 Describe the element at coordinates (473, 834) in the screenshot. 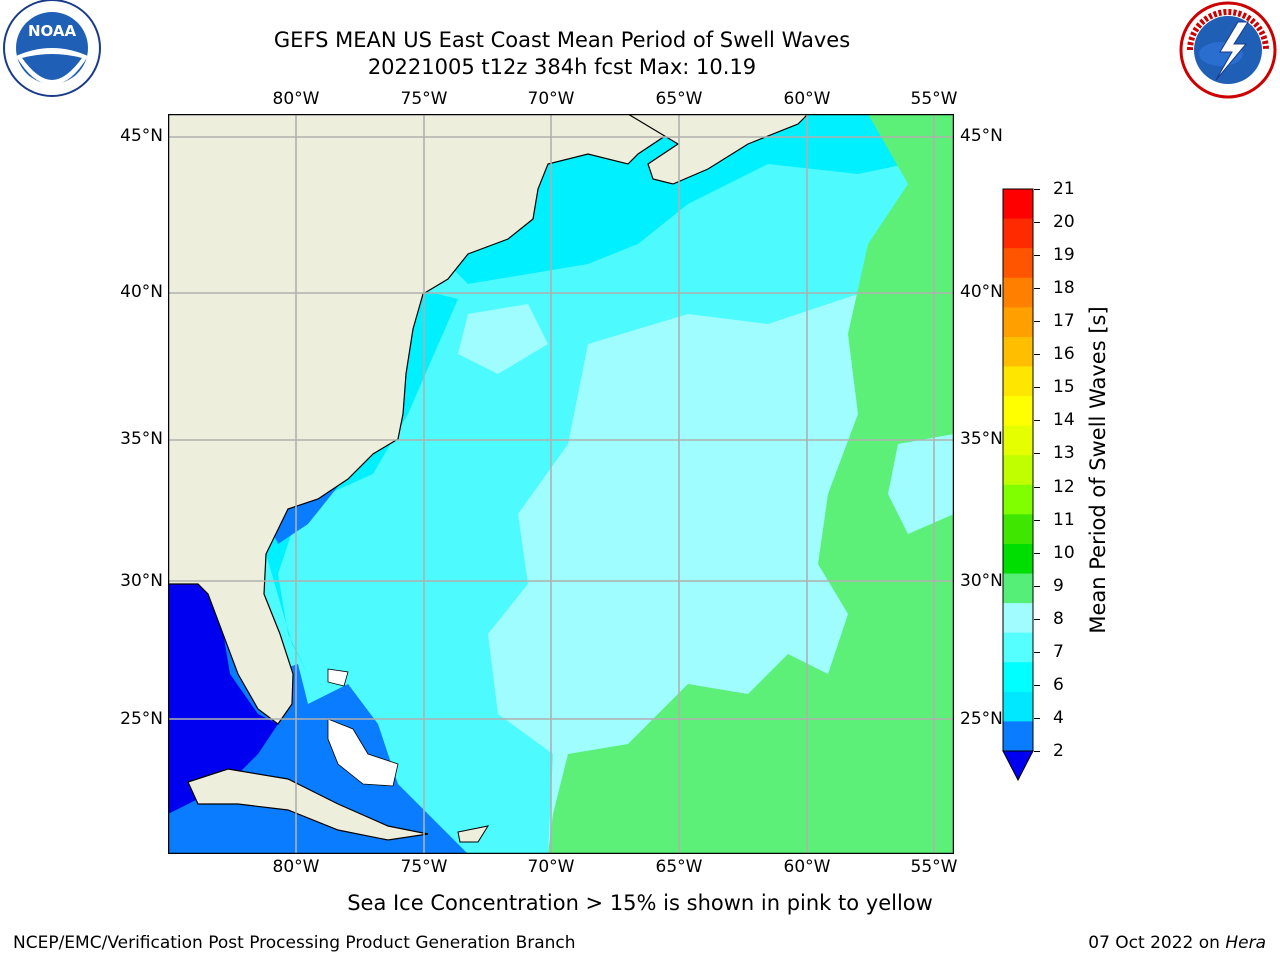

I see `land-hispaniola` at that location.